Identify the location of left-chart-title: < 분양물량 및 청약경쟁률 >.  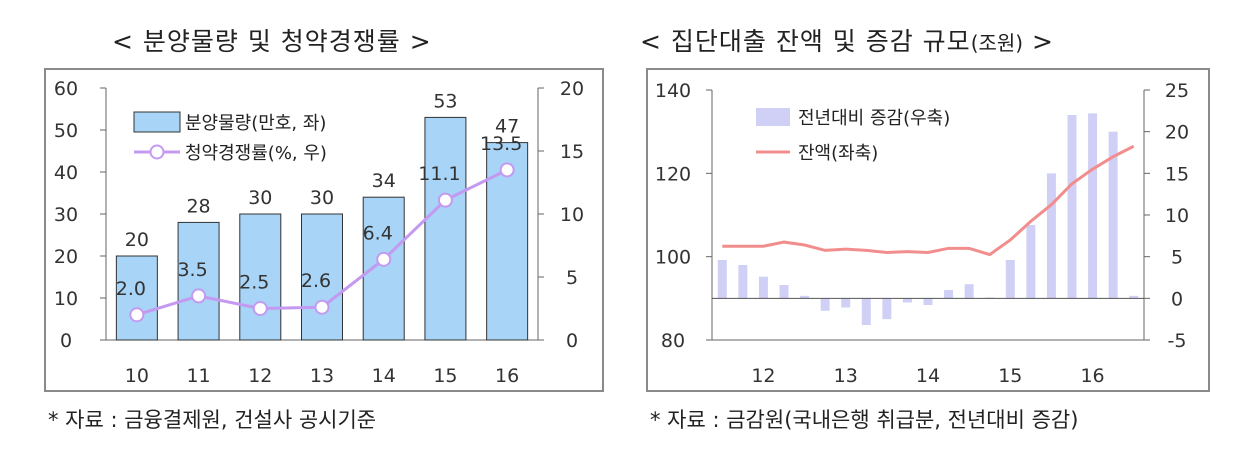
(272, 41).